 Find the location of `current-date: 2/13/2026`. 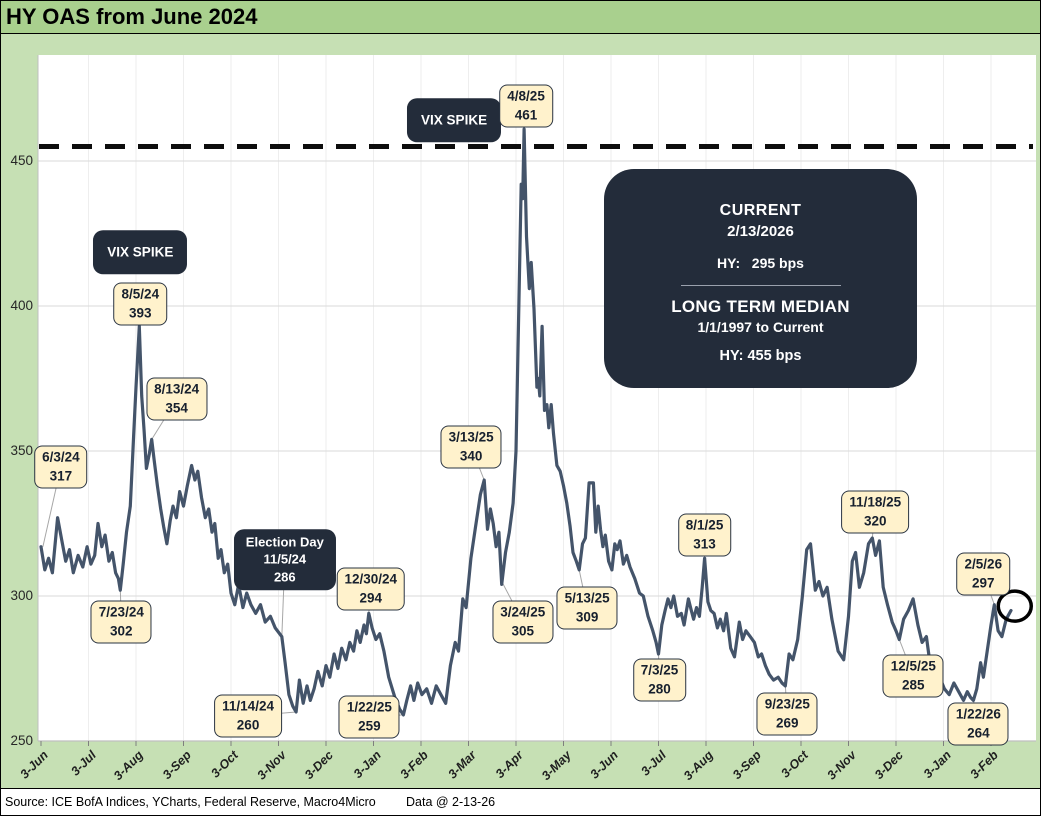

current-date: 2/13/2026 is located at coordinates (760, 231).